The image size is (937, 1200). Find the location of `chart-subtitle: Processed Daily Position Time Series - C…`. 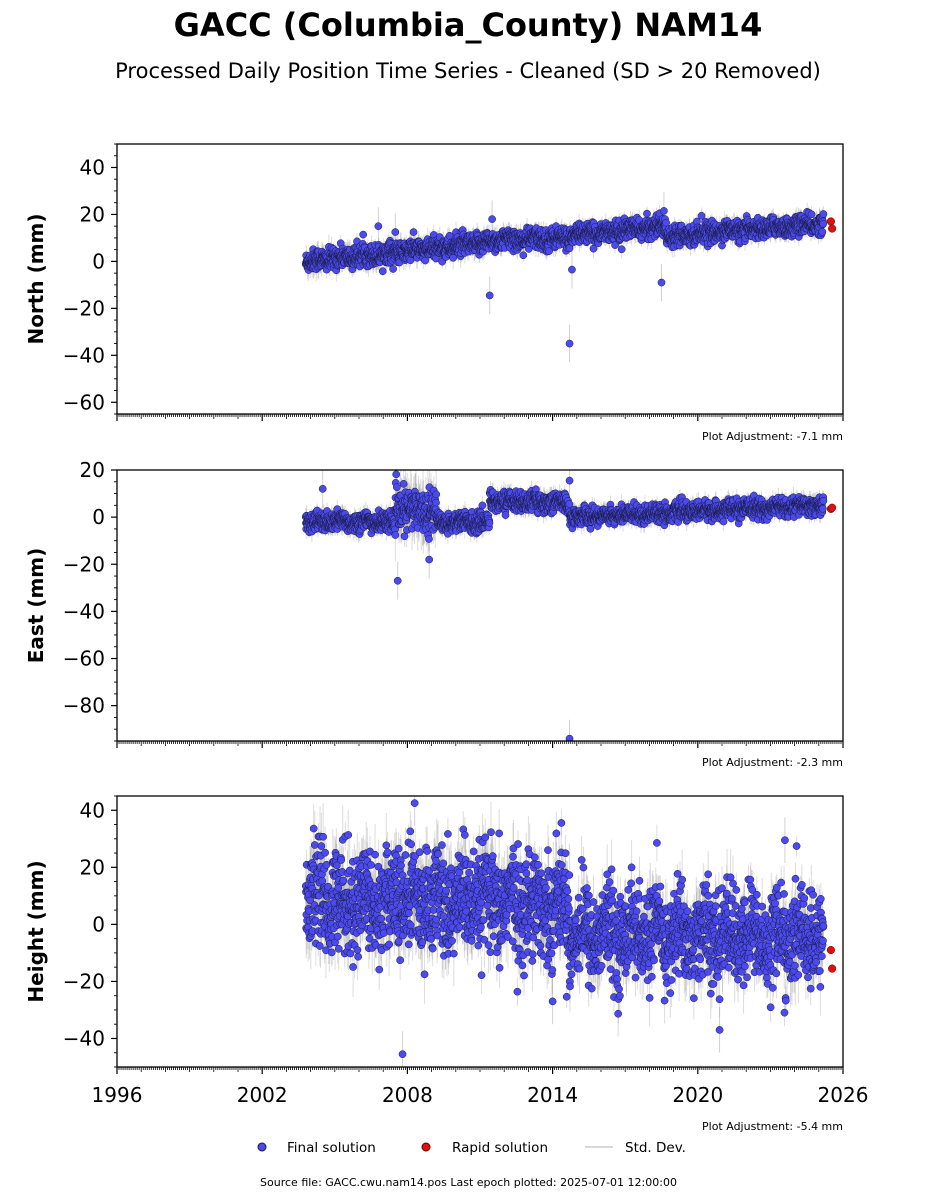

chart-subtitle: Processed Daily Position Time Series - C… is located at coordinates (468, 71).